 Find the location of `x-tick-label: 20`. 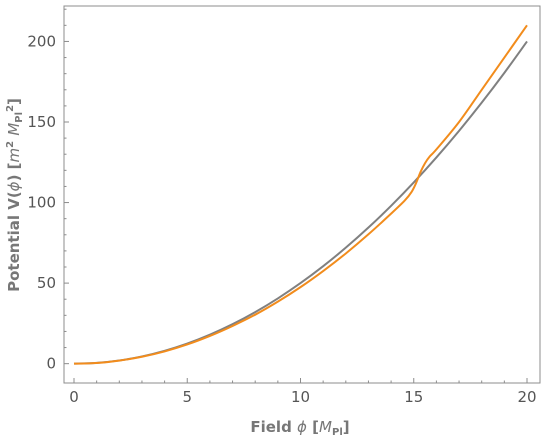

x-tick-label: 20 is located at coordinates (526, 397).